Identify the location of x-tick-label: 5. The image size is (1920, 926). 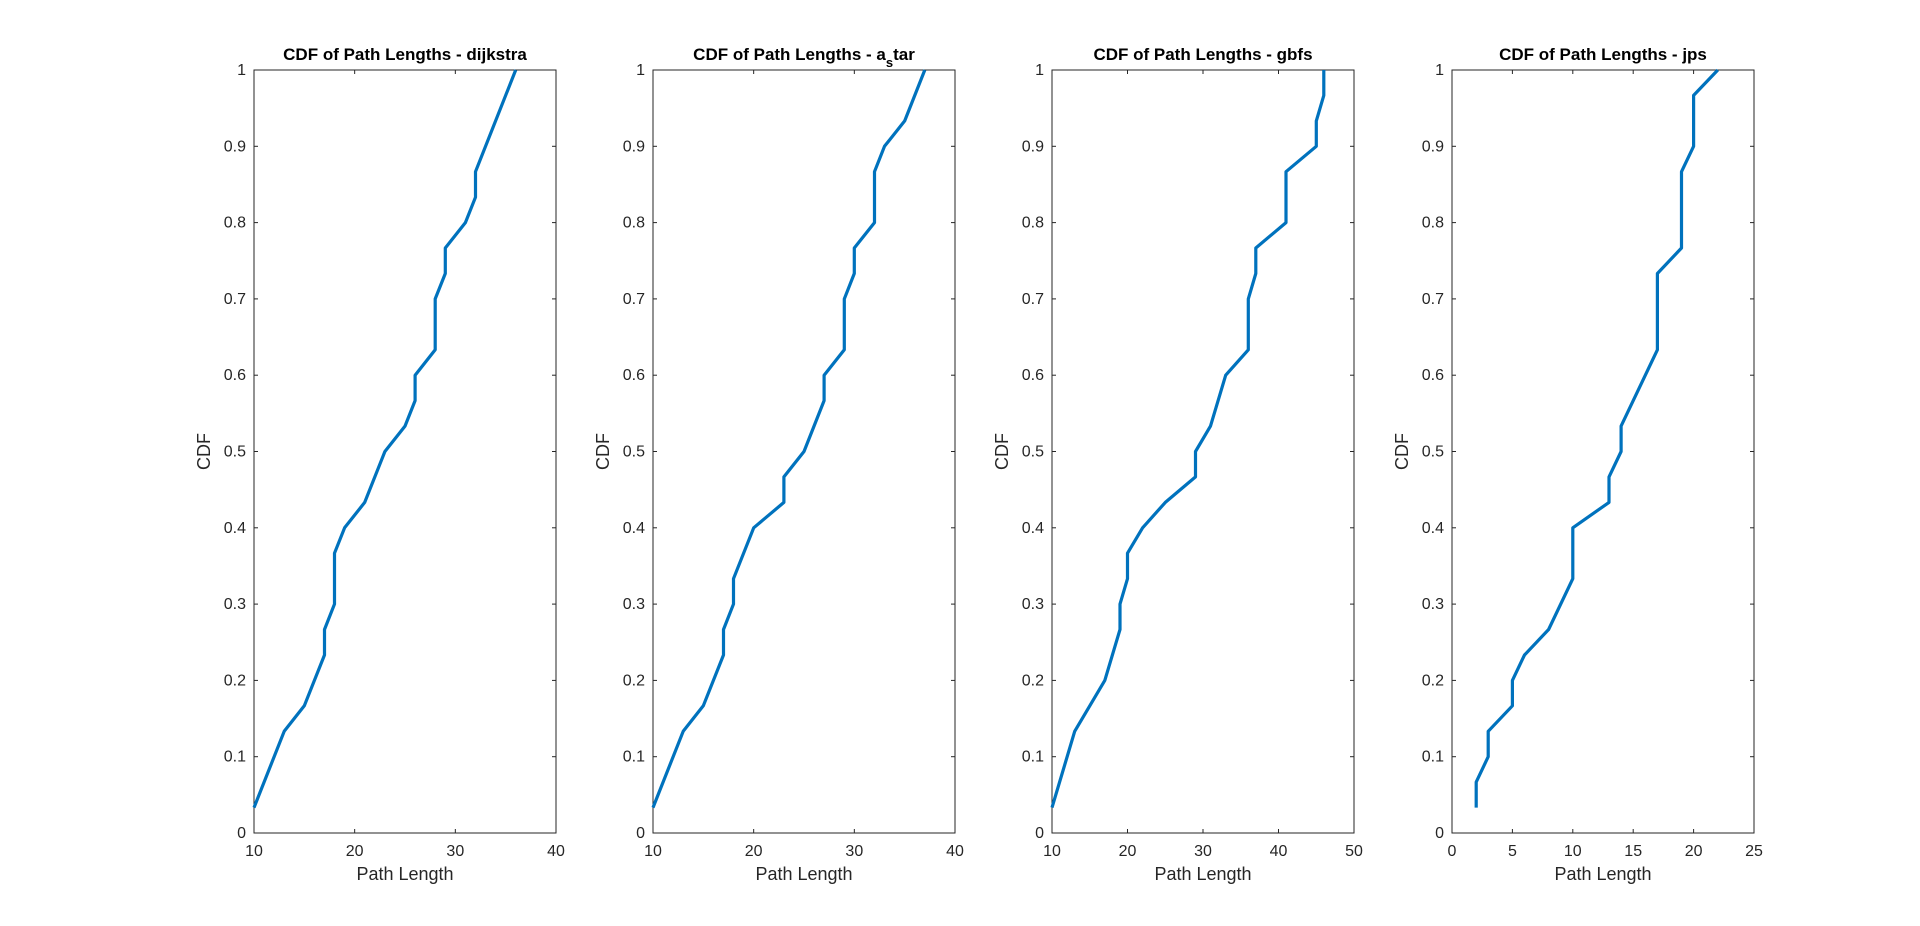
(1512, 851).